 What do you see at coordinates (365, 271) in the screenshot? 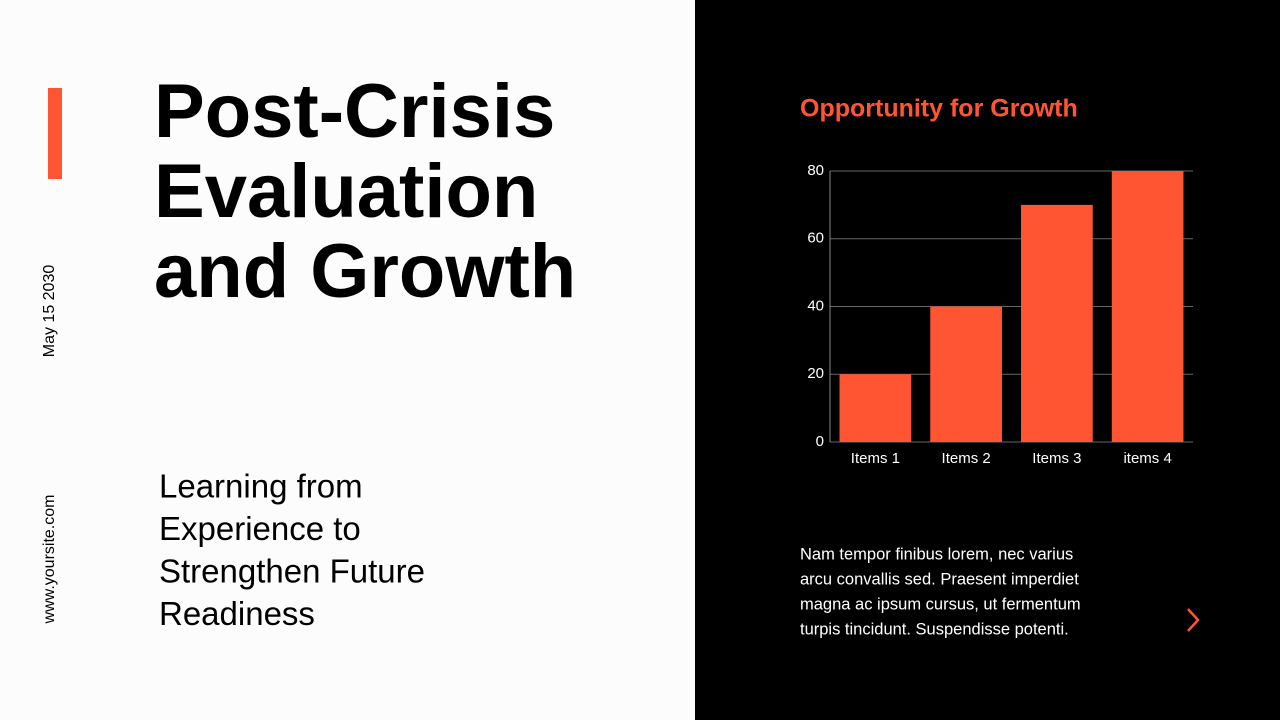
I see `title-line: and Growth` at bounding box center [365, 271].